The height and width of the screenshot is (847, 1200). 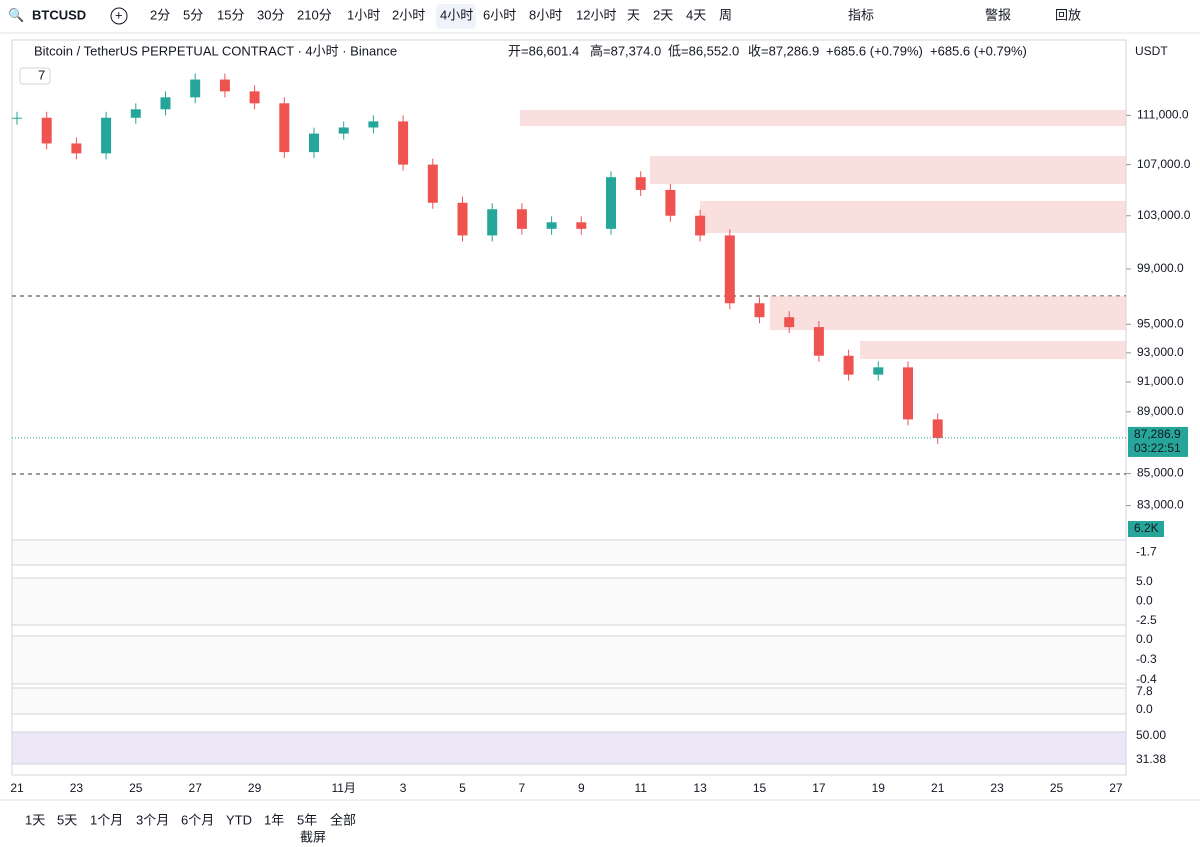 I want to click on x-tick-label: 25, so click(x=136, y=788).